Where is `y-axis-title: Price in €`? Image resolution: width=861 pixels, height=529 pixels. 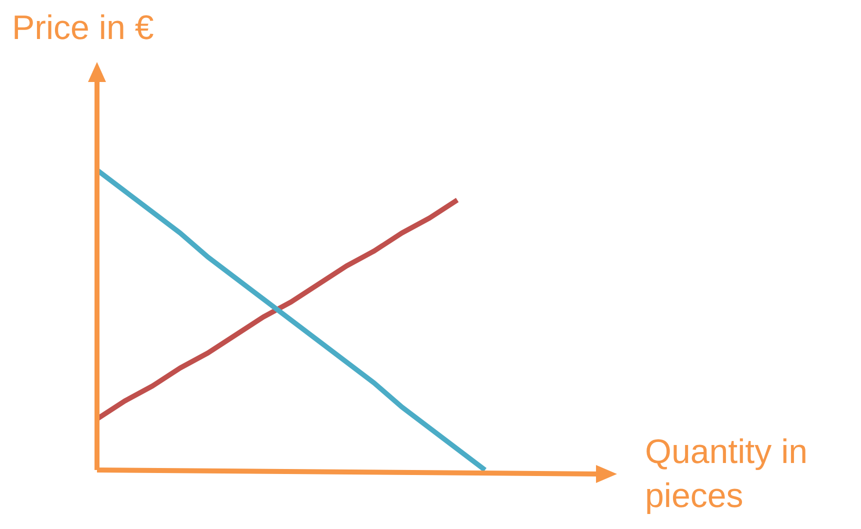
y-axis-title: Price in € is located at coordinates (83, 28).